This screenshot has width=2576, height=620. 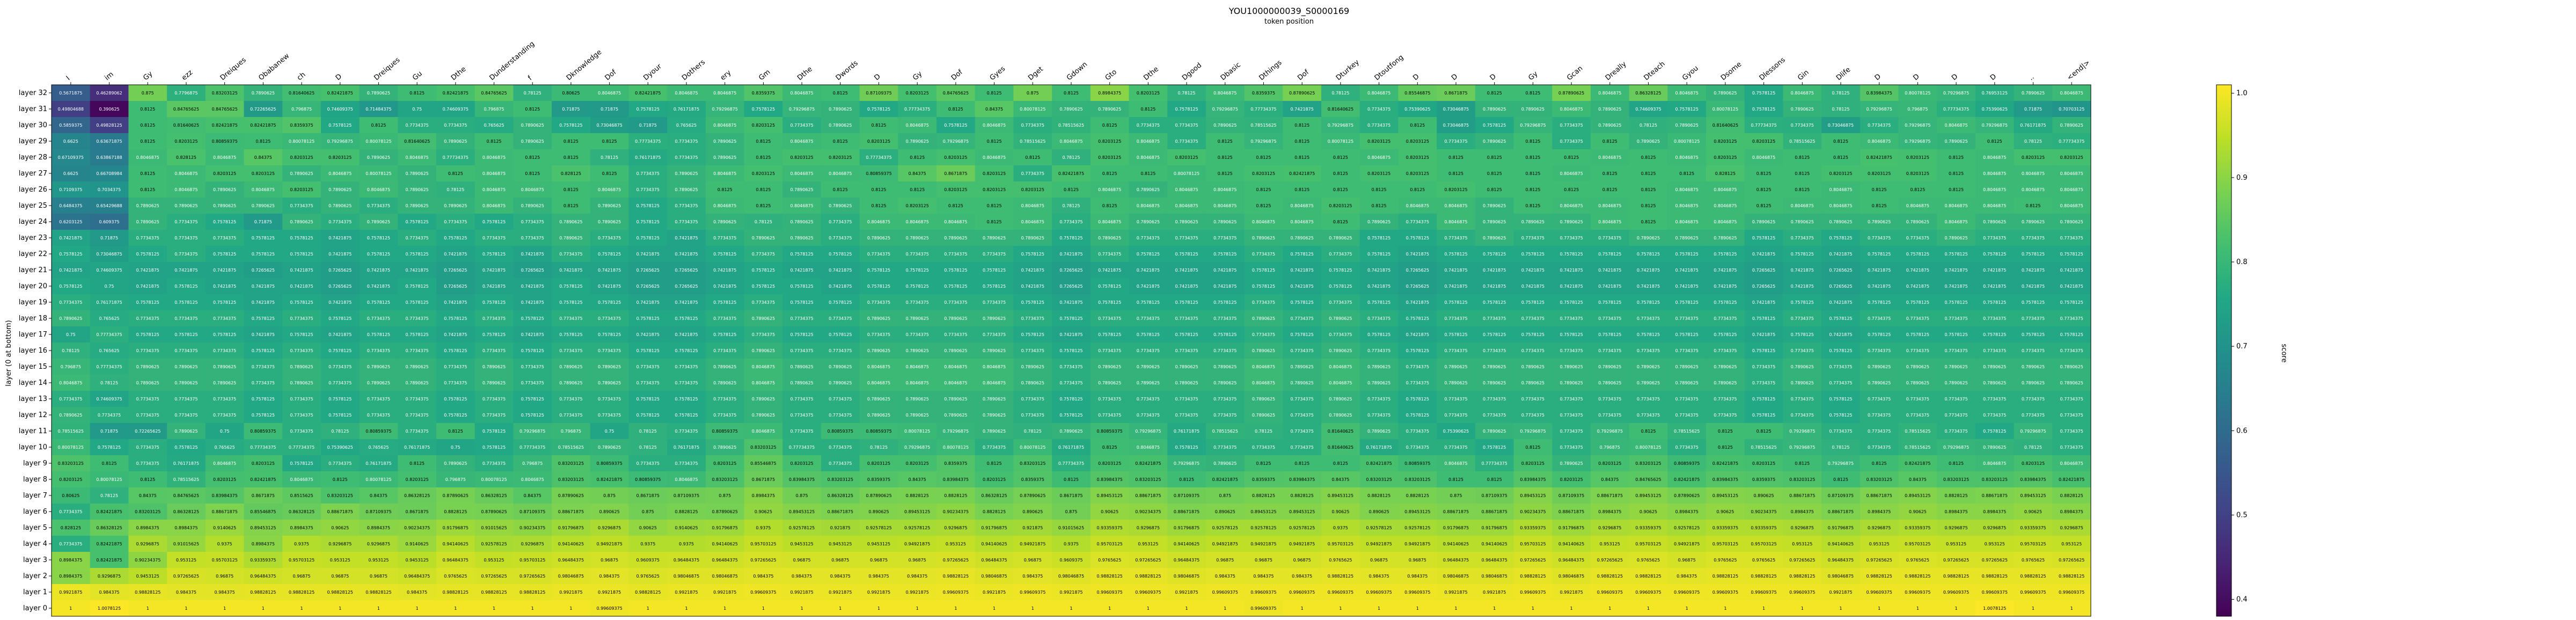 I want to click on x-tick-label: .., so click(x=2031, y=77).